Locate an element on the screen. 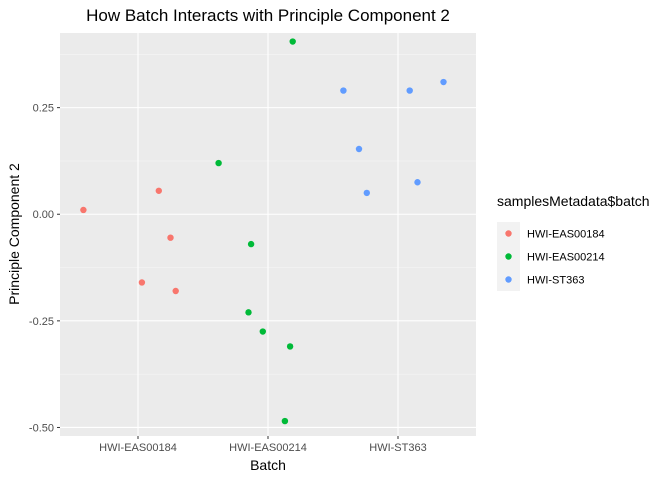 The width and height of the screenshot is (672, 480). x-tick-label: HWI-EAS00214 is located at coordinates (268, 448).